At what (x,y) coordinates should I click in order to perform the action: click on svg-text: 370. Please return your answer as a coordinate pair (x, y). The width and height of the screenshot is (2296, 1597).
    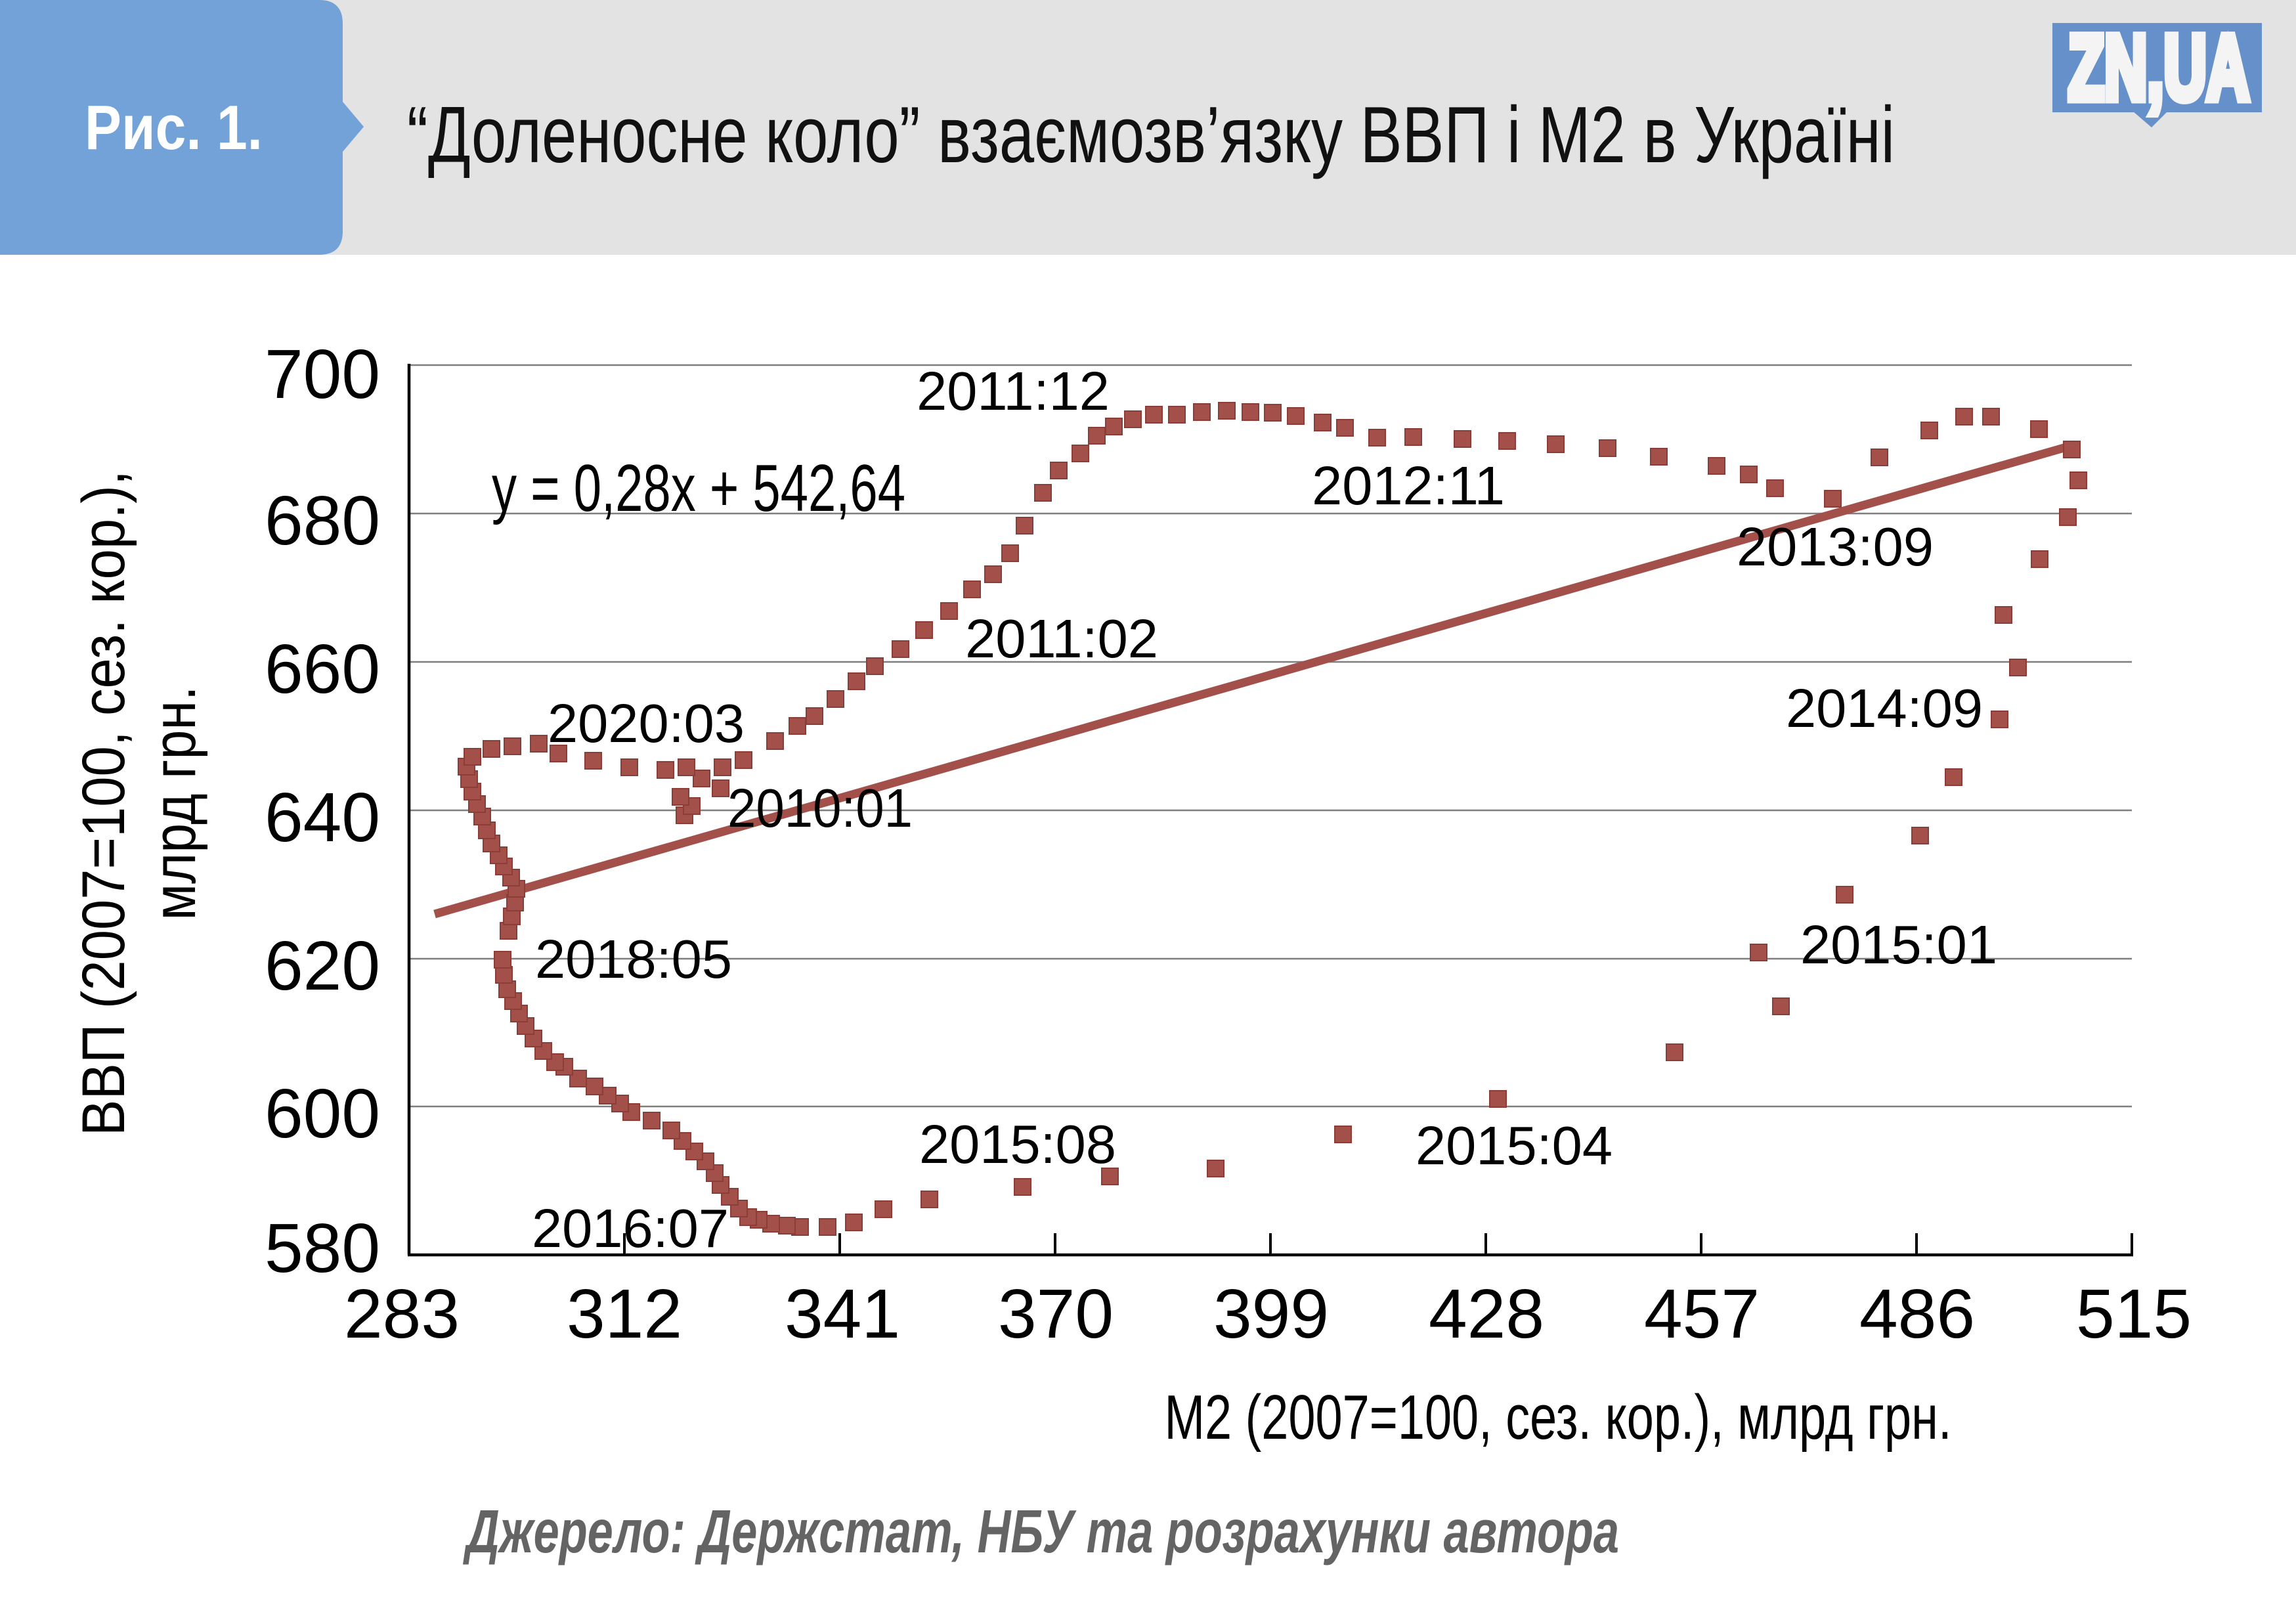
    Looking at the image, I should click on (1056, 1314).